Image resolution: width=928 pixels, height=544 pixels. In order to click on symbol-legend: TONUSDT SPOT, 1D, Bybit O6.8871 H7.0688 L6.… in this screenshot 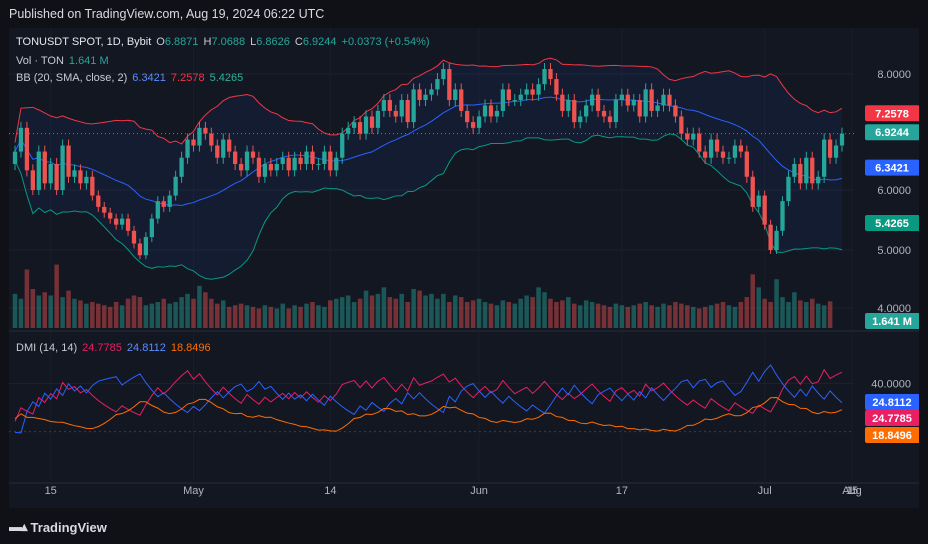, I will do `click(225, 42)`.